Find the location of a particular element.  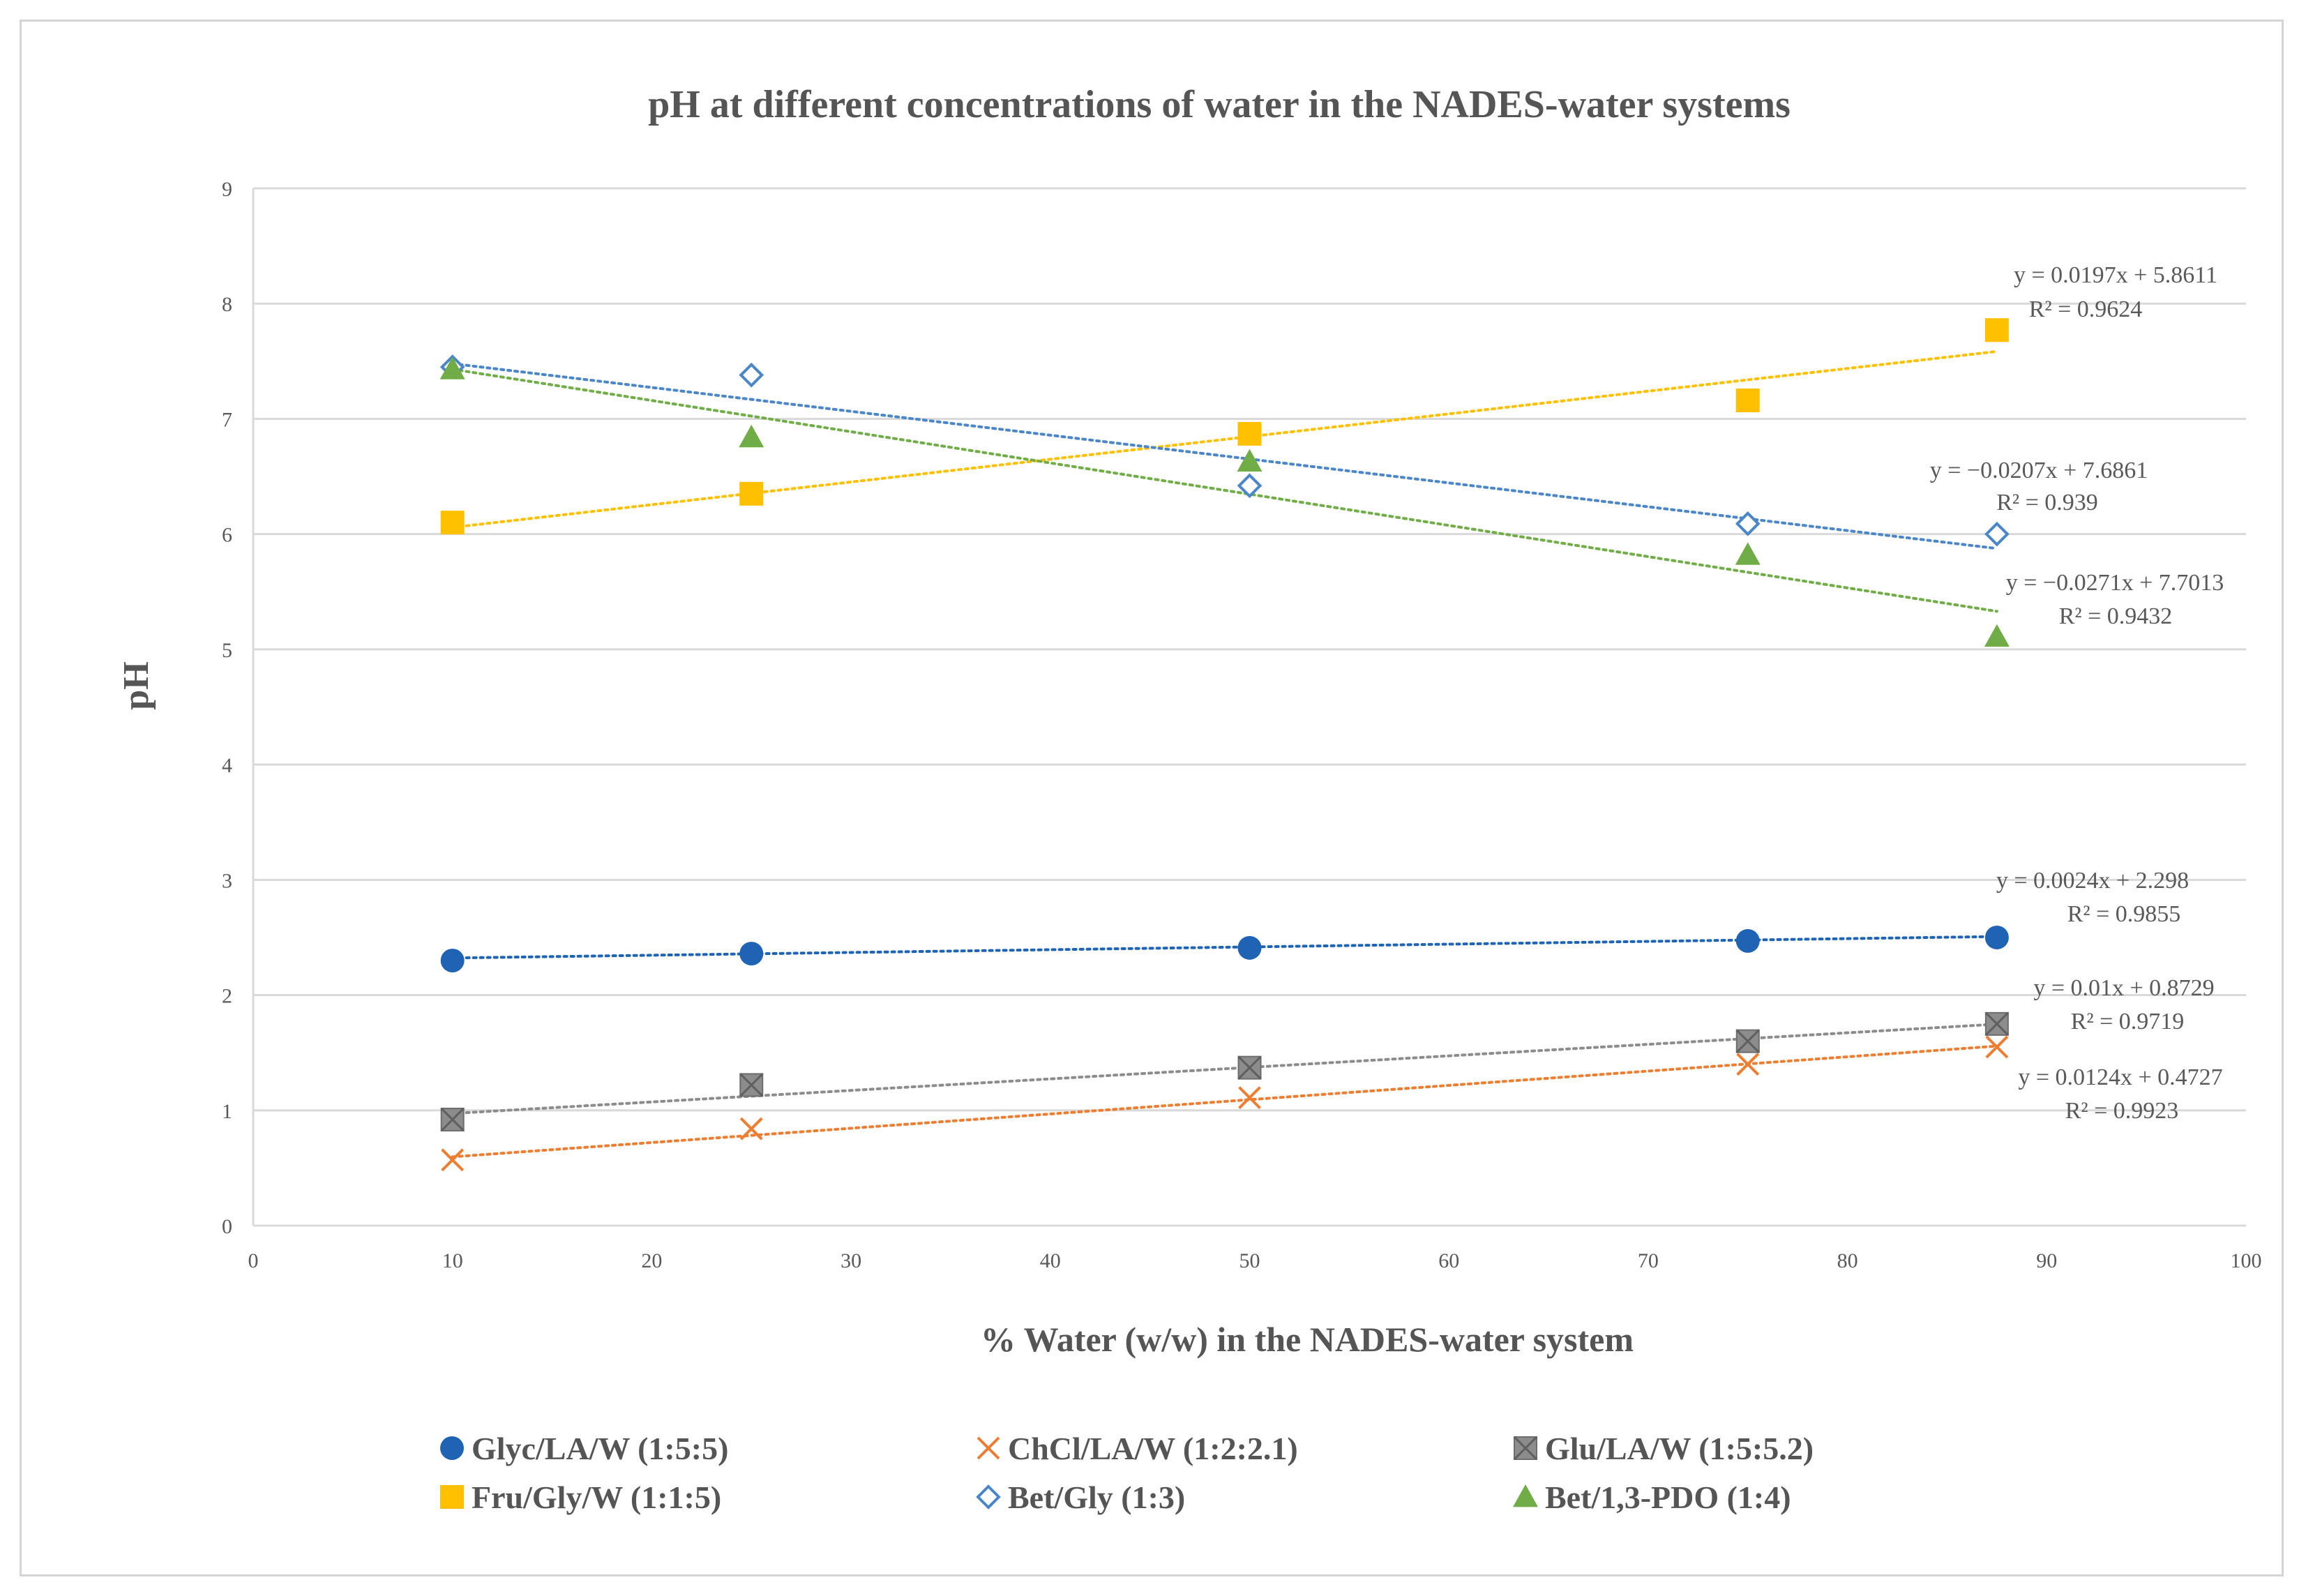

legend-item: Bet/Gly (1:3) is located at coordinates (1080, 1497).